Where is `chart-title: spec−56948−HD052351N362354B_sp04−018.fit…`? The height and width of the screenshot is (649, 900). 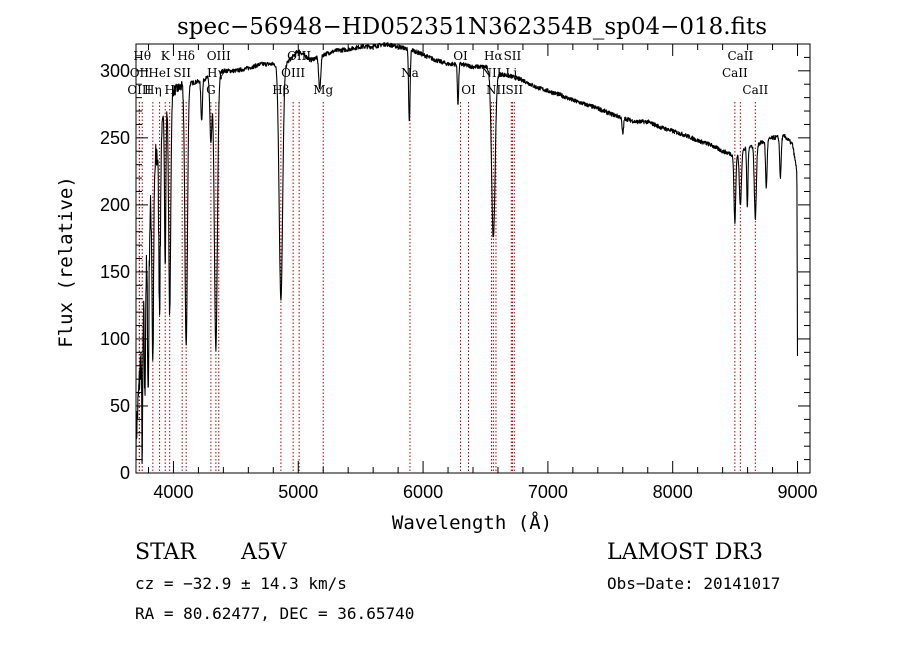
chart-title: spec−56948−HD052351N362354B_sp04−018.fit… is located at coordinates (472, 27).